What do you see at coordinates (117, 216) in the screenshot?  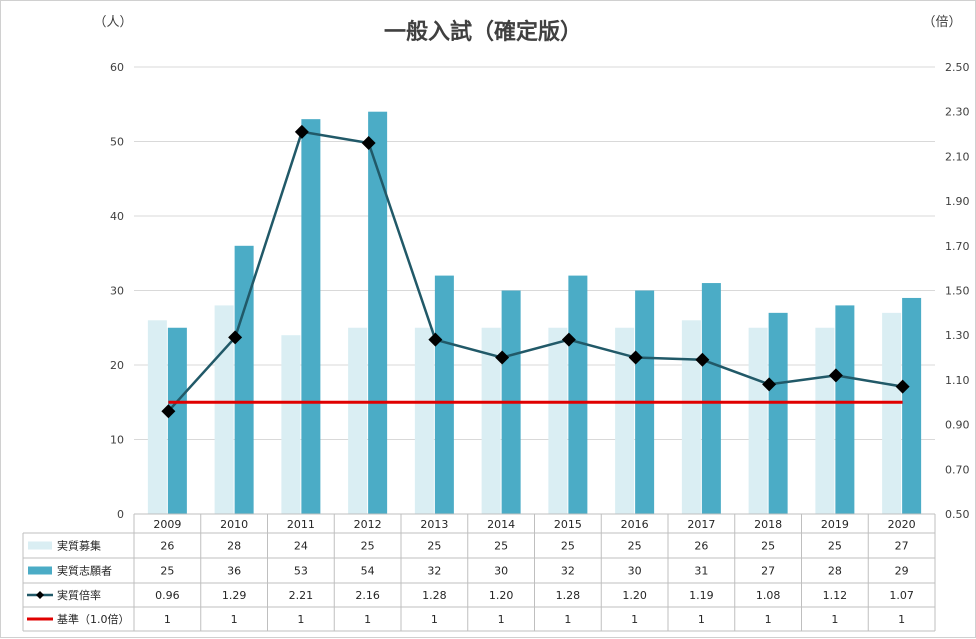 I see `y-tick-label: 40` at bounding box center [117, 216].